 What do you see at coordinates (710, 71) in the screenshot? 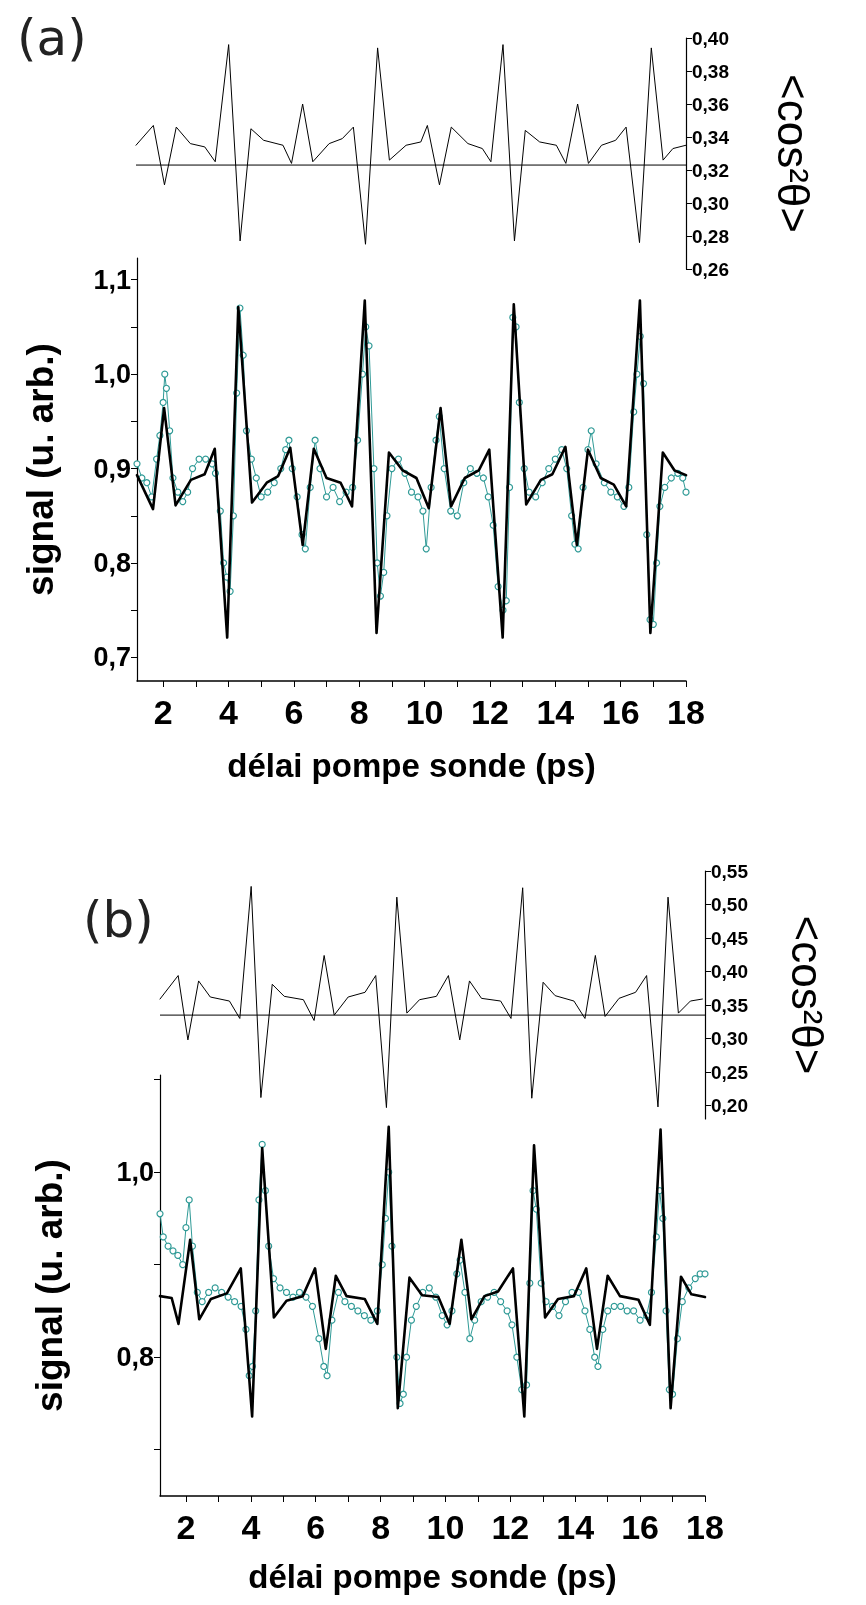
I see `y-tick-label: 0,38` at bounding box center [710, 71].